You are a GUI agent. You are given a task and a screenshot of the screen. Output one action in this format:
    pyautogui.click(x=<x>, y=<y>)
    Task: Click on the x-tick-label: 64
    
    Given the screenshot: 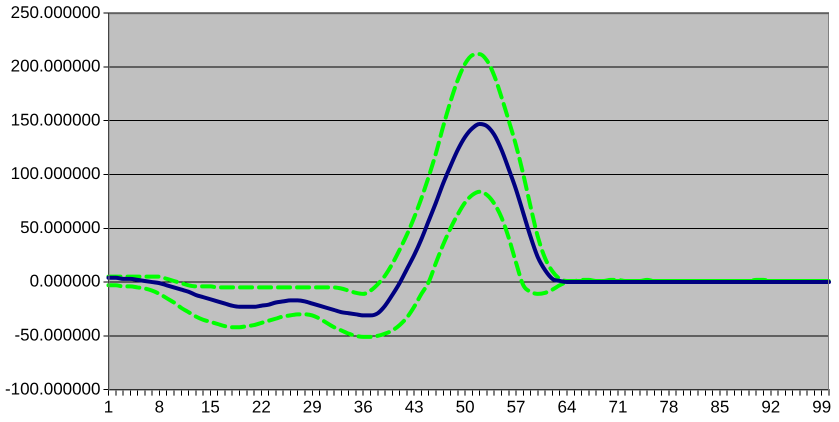 What is the action you would take?
    pyautogui.click(x=567, y=406)
    